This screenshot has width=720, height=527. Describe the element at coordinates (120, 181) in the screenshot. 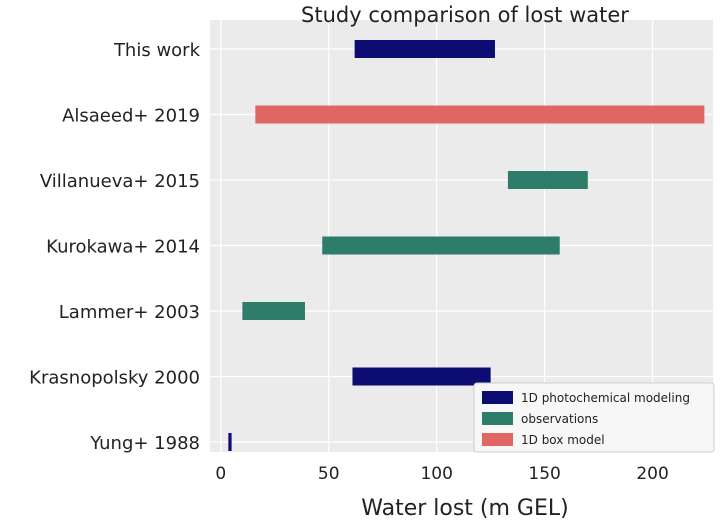

I see `y-tick-label: Villanueva+ 2015` at that location.